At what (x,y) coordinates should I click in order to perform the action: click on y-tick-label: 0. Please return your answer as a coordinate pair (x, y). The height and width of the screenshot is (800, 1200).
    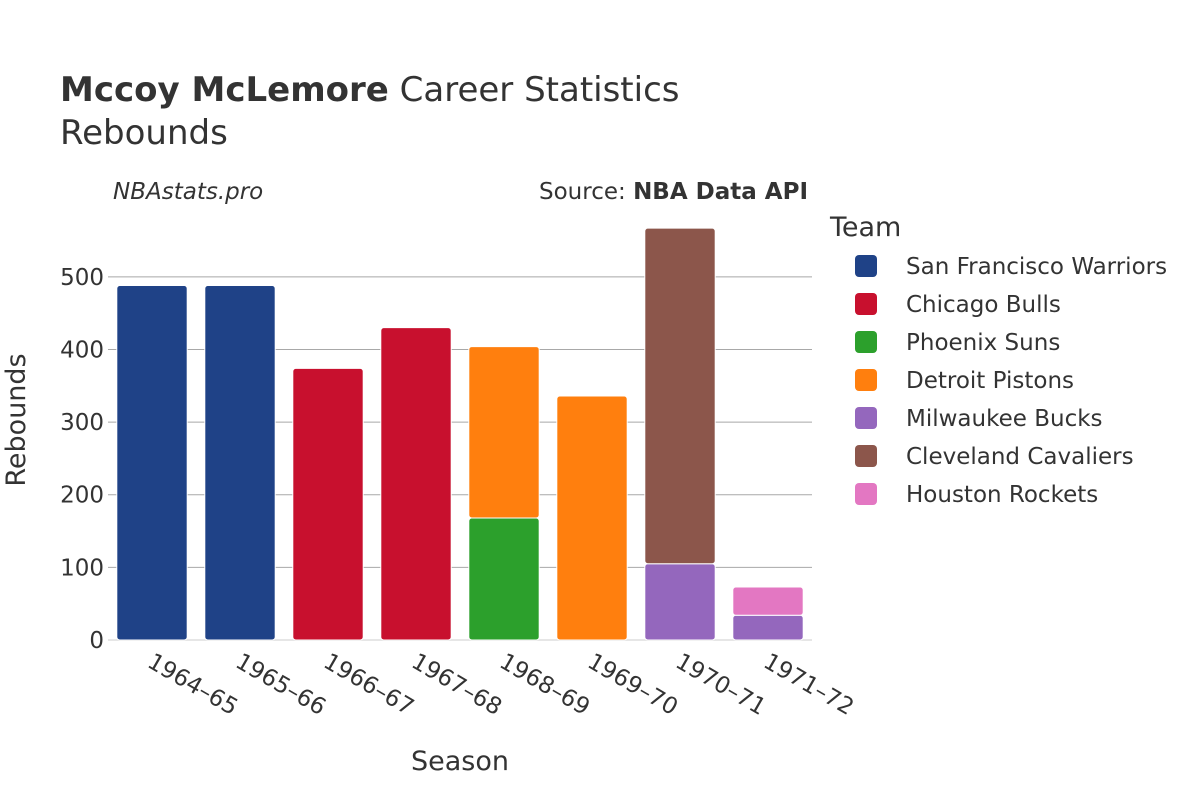
    Looking at the image, I should click on (96, 641).